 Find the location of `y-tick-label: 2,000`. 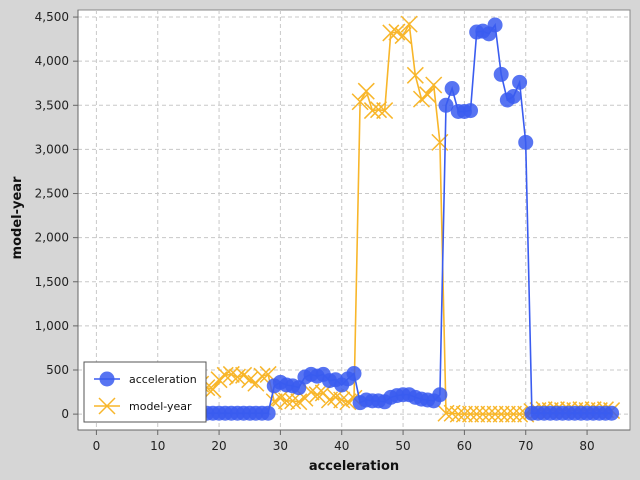

y-tick-label: 2,000 is located at coordinates (52, 238).